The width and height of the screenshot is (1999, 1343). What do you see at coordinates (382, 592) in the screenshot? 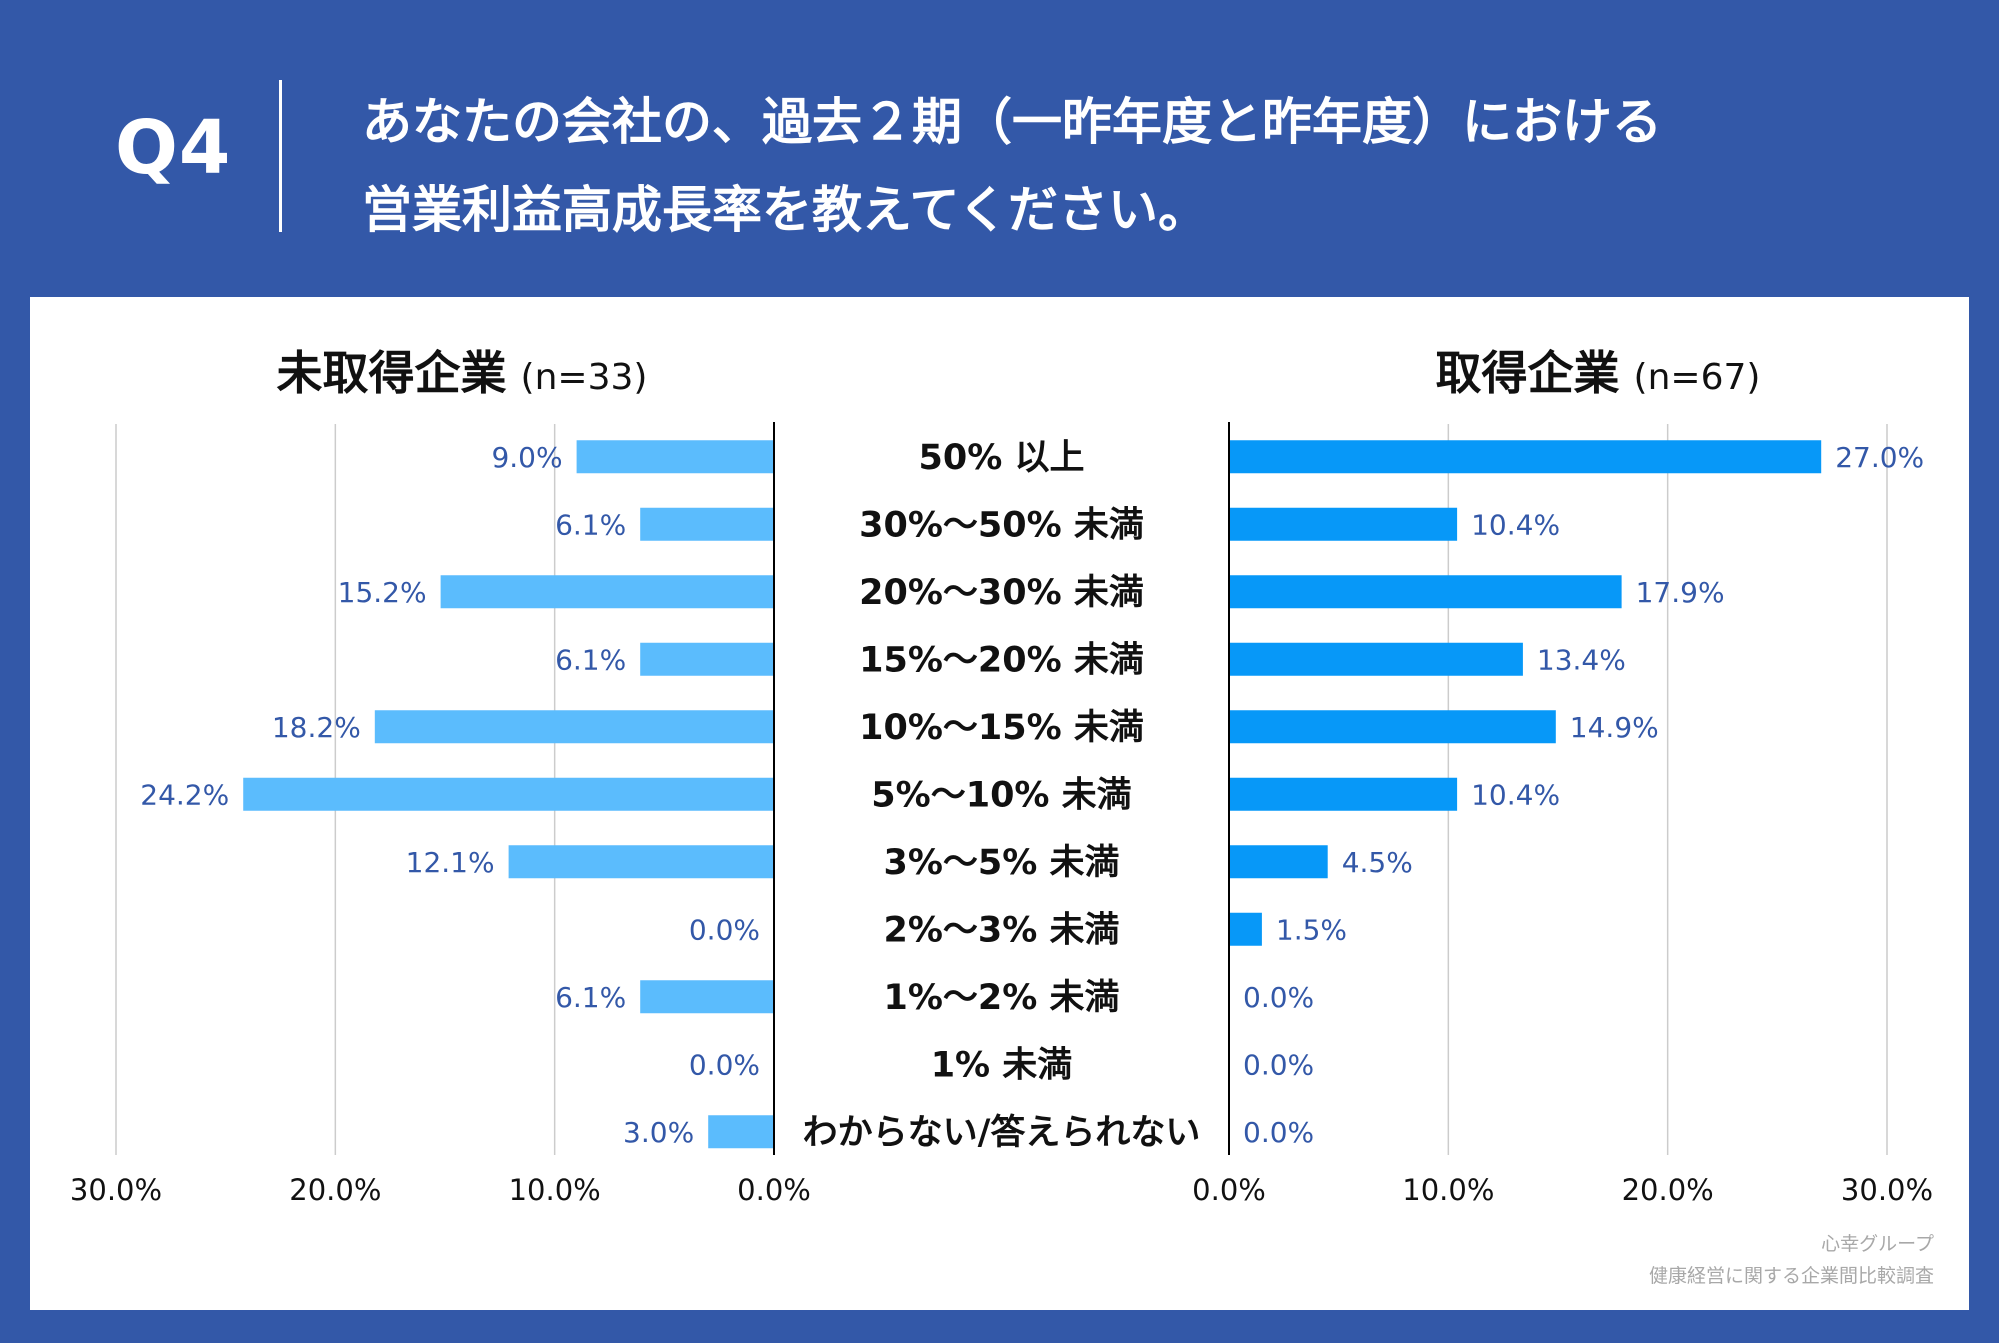
I see `left-value-label: 15.2%` at bounding box center [382, 592].